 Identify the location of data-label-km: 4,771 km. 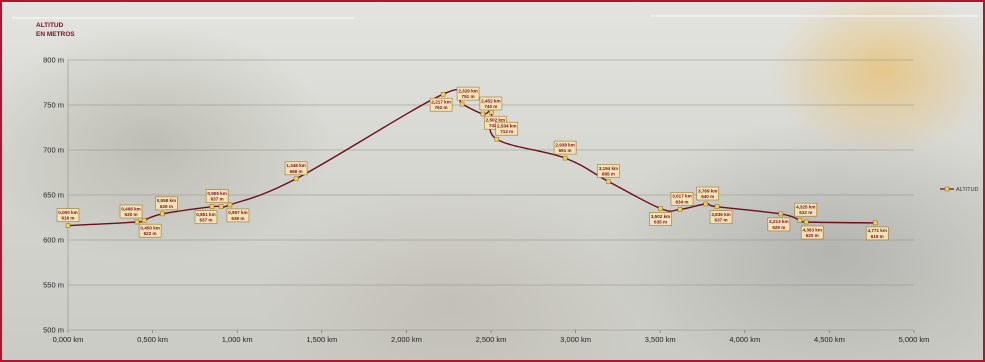
(877, 230).